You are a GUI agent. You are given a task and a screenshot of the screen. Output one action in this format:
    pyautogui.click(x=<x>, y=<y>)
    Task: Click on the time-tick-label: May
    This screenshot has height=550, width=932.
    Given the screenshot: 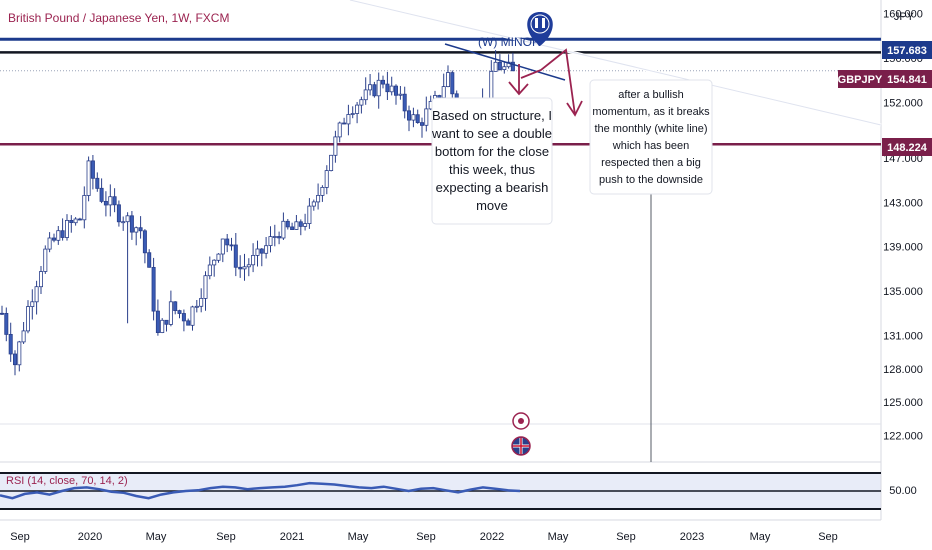 What is the action you would take?
    pyautogui.click(x=760, y=537)
    